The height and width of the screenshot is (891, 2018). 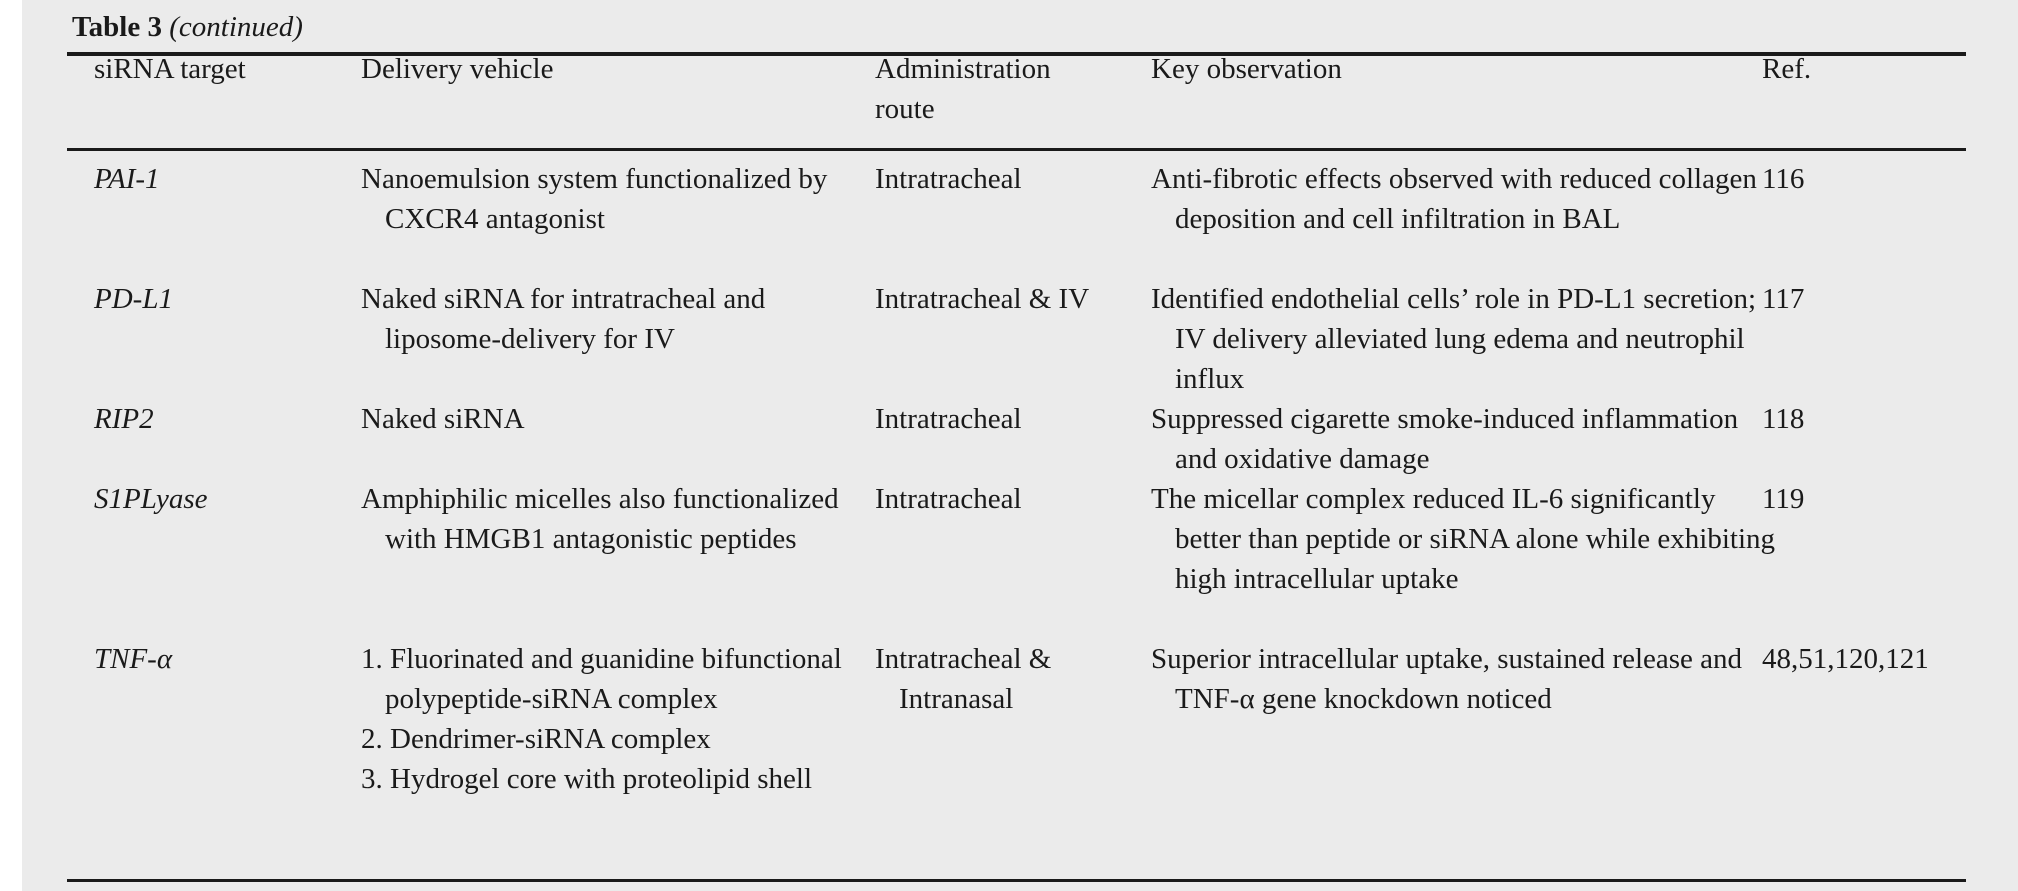 I want to click on row-2-target: PD-L1, so click(x=133, y=299).